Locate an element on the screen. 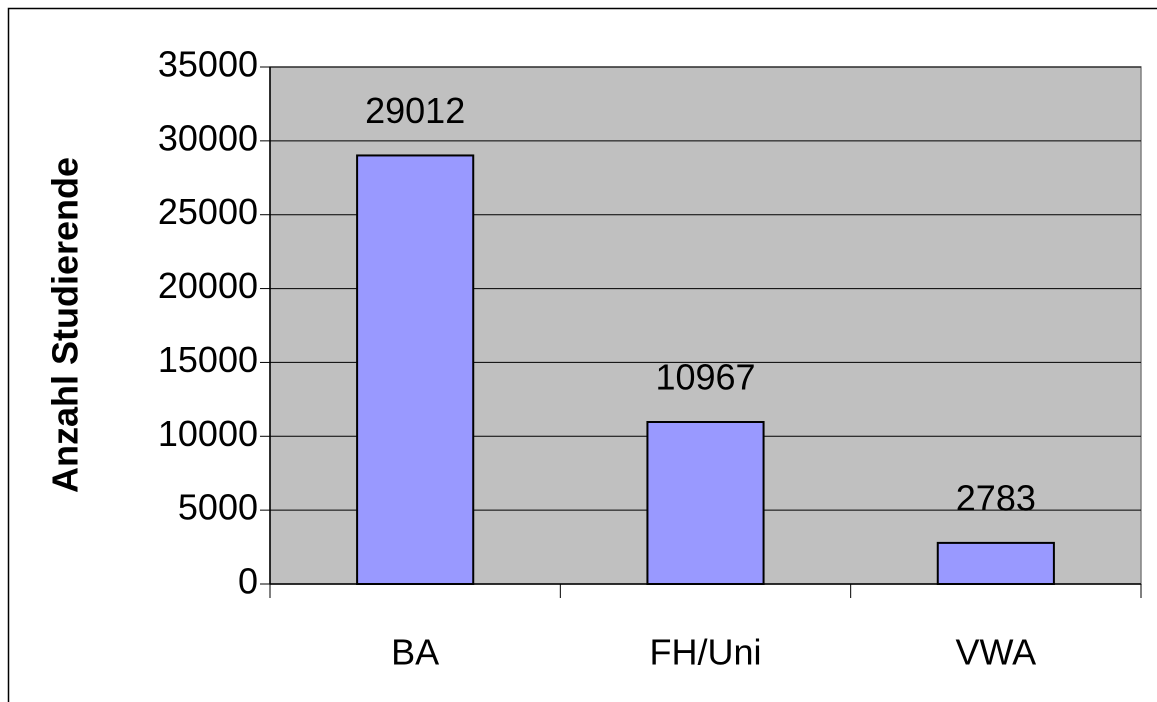 This screenshot has height=702, width=1157. y-tick-label: 10000 is located at coordinates (208, 433).